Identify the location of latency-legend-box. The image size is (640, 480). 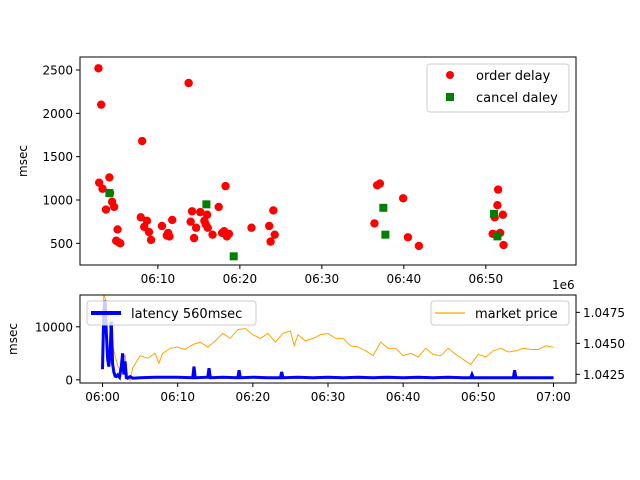
(171, 313).